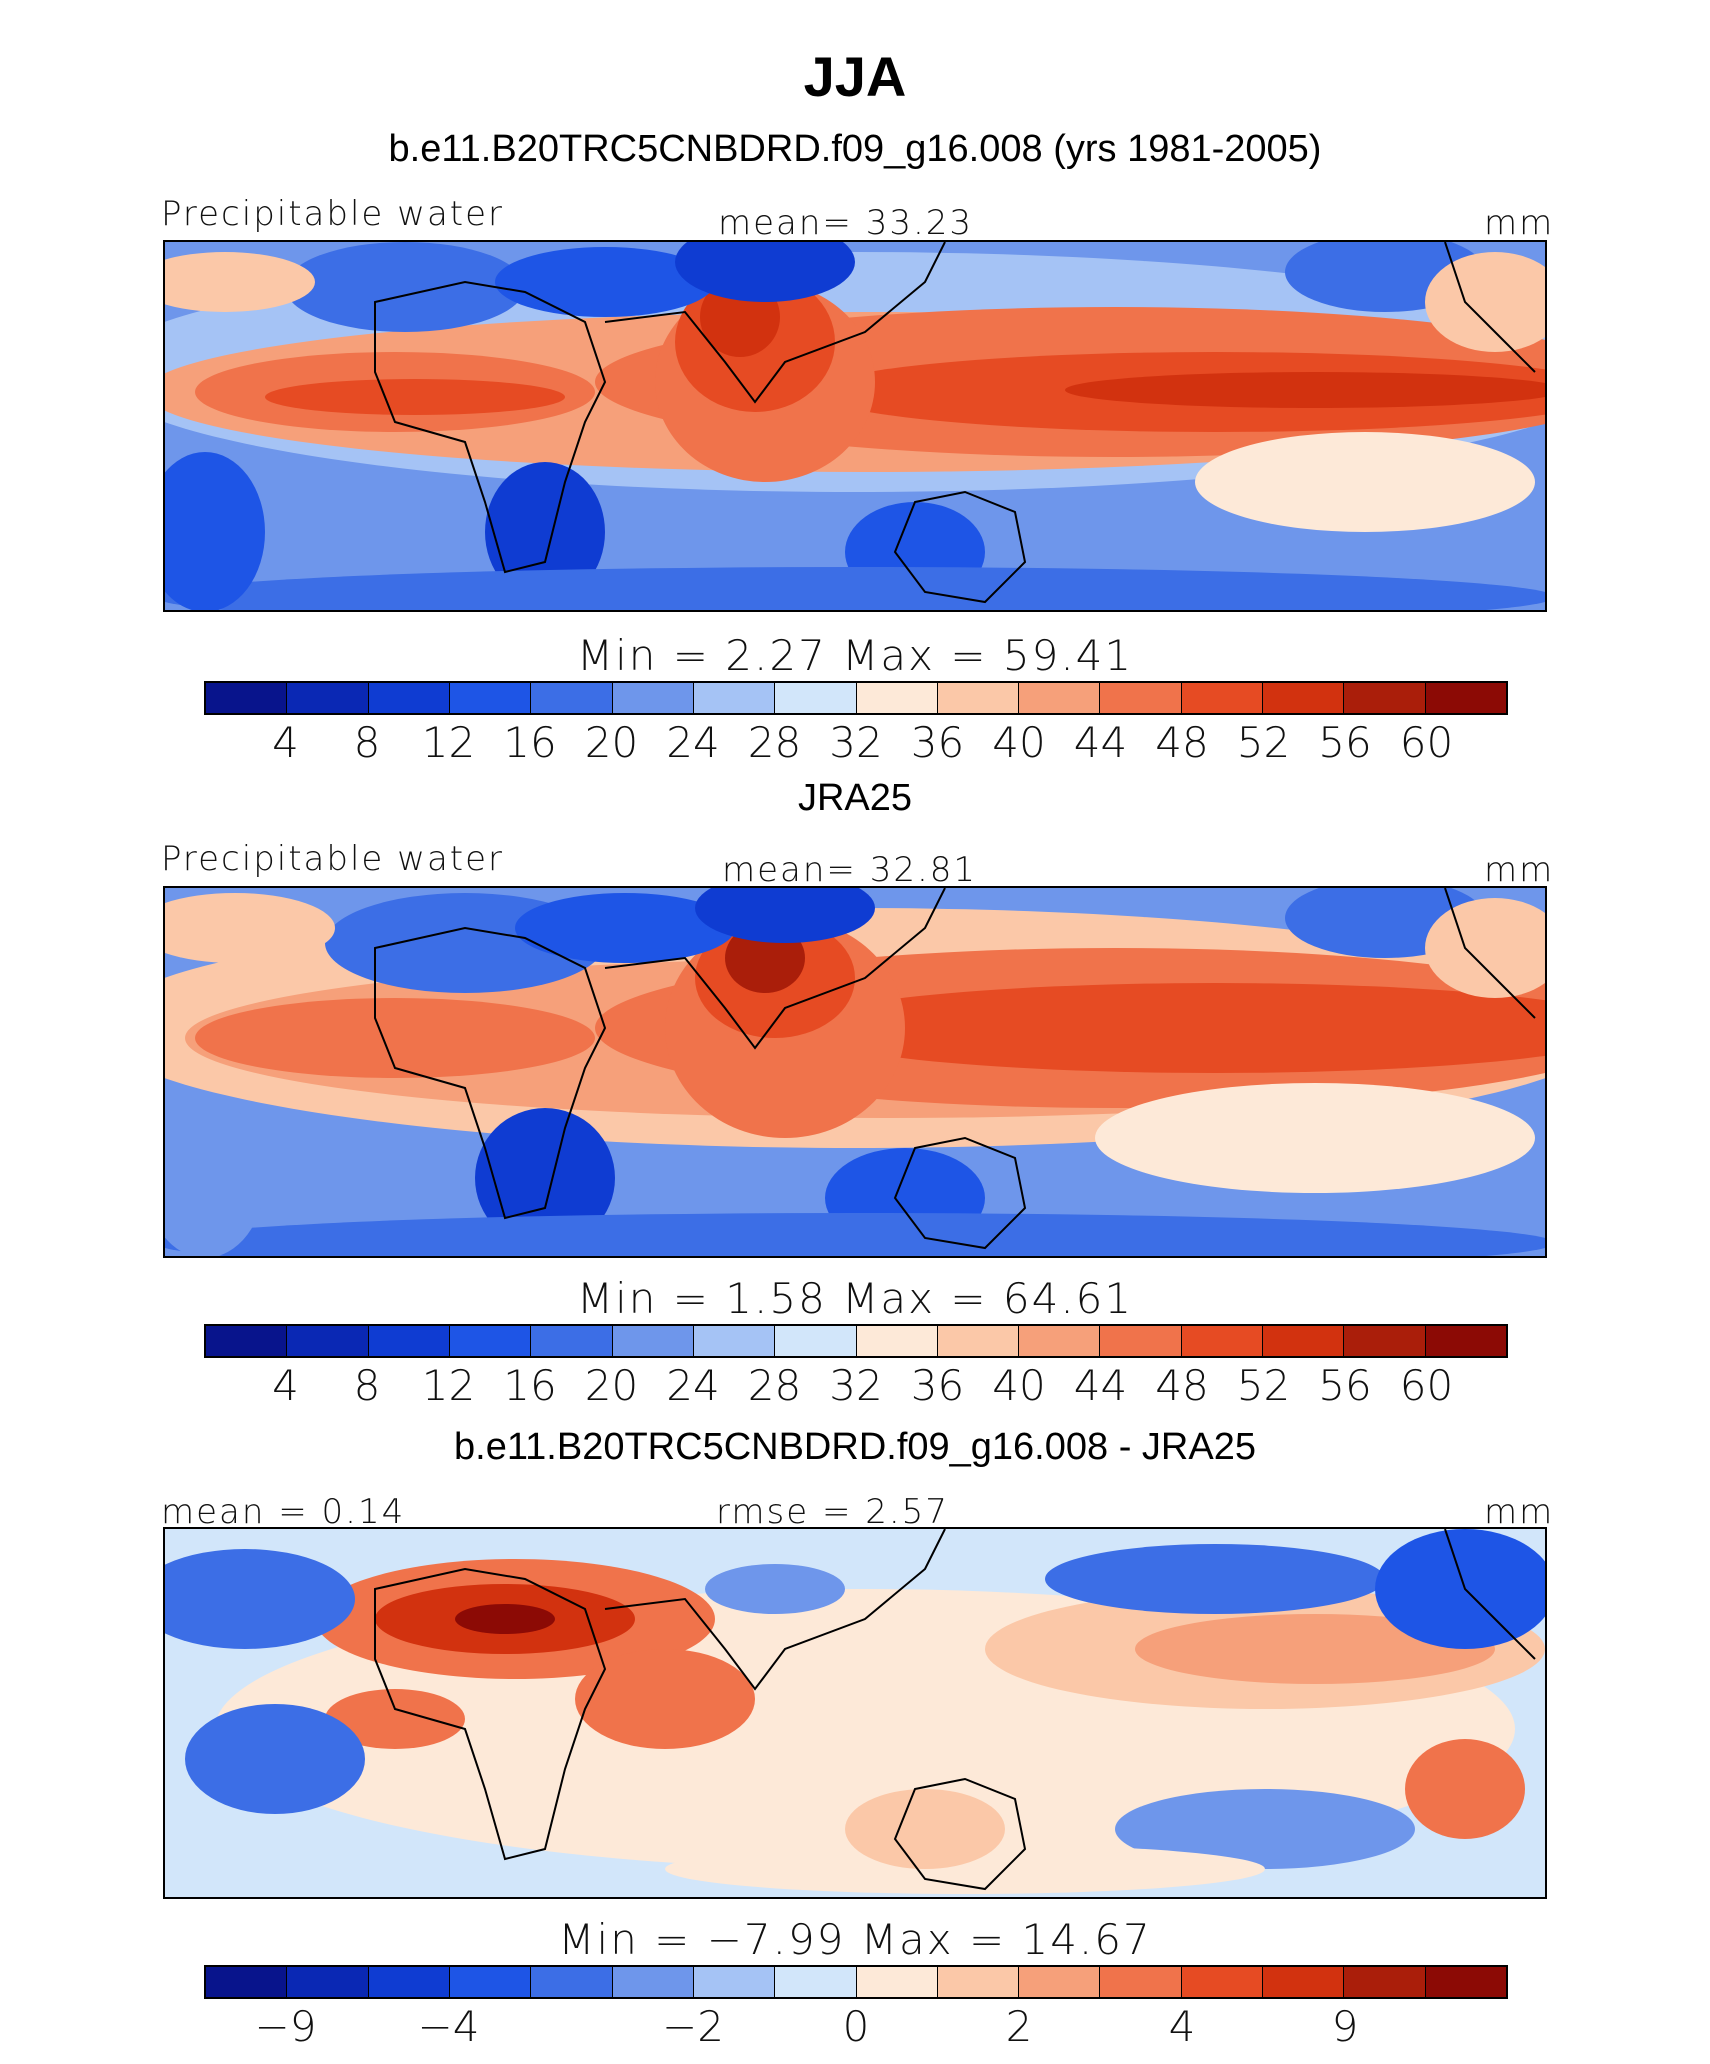 Image resolution: width=1710 pixels, height=2064 pixels. I want to click on panel-2-colorbar-ticks: 4 8 12 16 20 24 28 32 36 40 44 48 52 56 60, so click(856, 1385).